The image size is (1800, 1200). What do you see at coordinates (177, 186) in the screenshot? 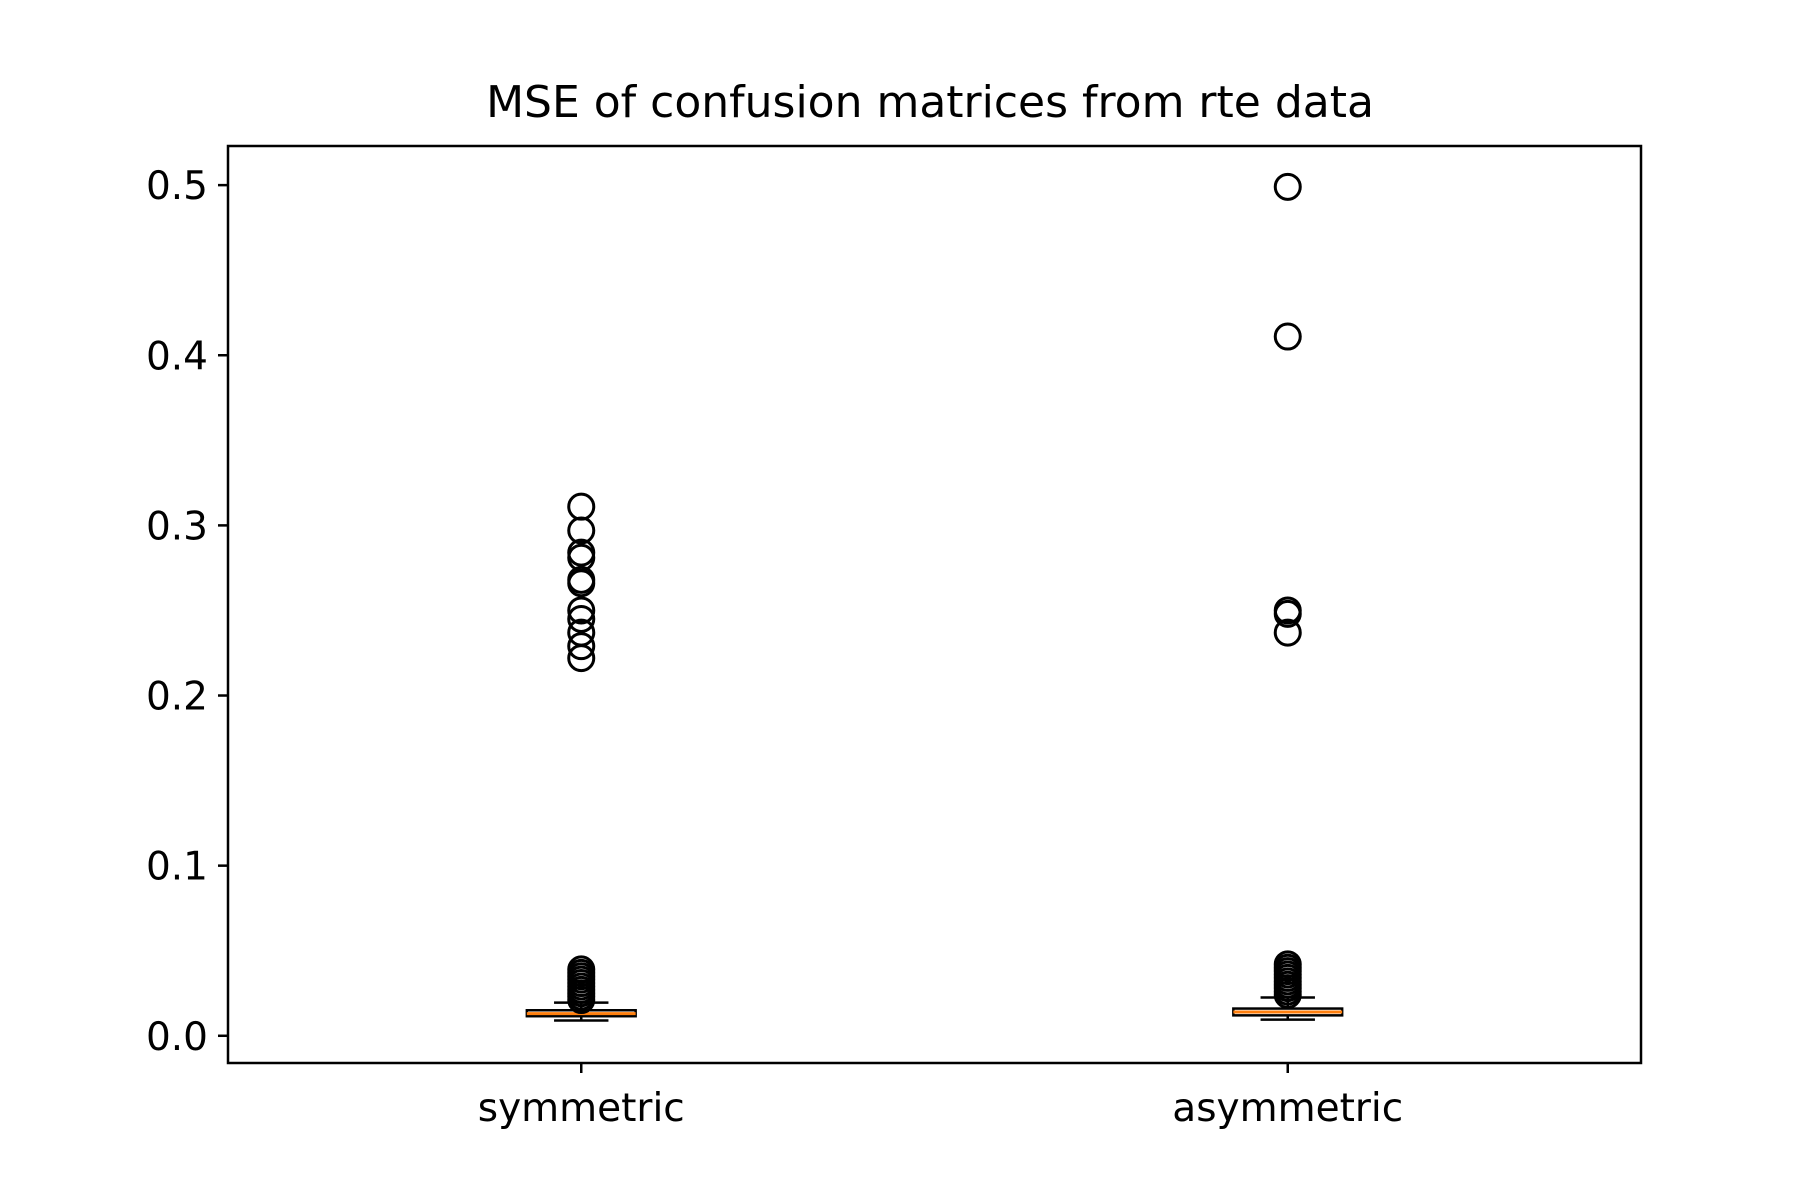
I see `y-tick-label: 0.5` at bounding box center [177, 186].